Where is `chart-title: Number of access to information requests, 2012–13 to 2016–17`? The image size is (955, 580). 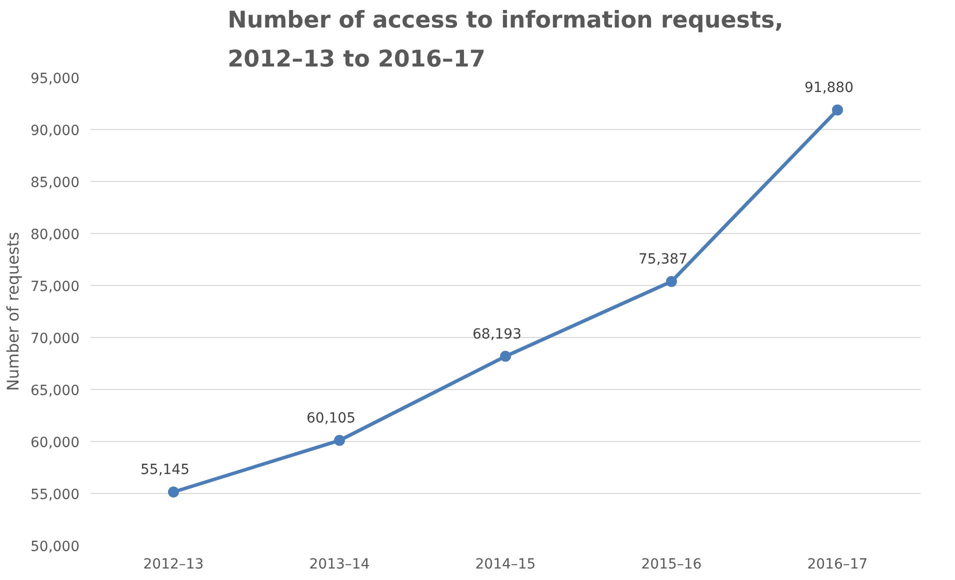
chart-title: Number of access to information requests, 2012–13 to 2016–17 is located at coordinates (506, 40).